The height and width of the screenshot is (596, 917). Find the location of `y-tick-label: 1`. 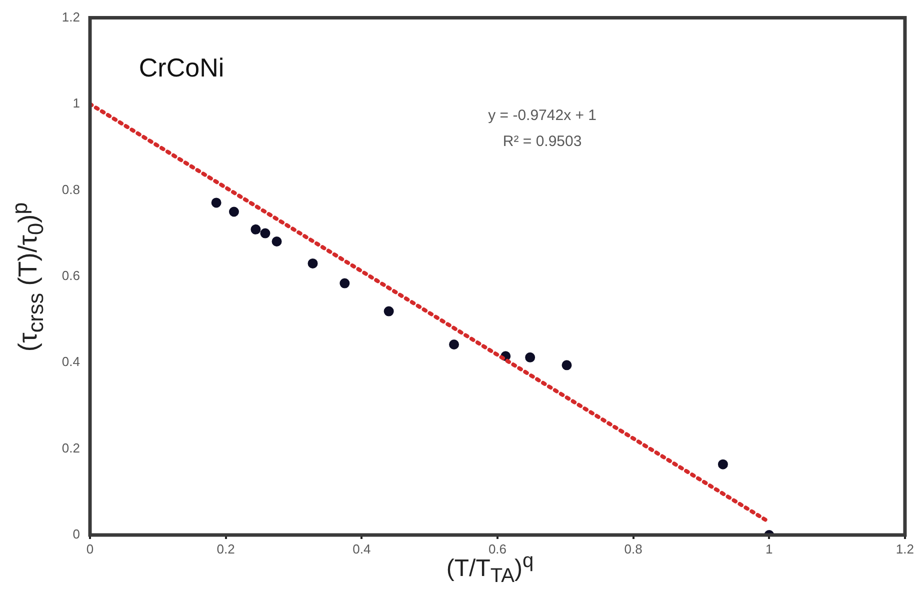

y-tick-label: 1 is located at coordinates (76, 103).